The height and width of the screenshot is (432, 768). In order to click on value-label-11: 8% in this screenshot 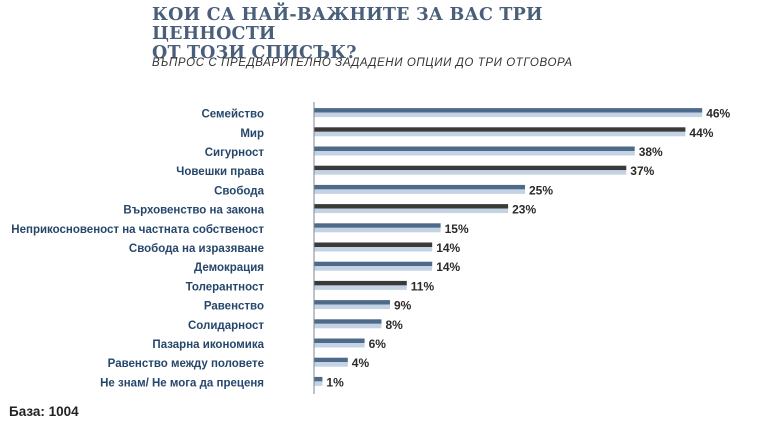, I will do `click(395, 325)`.